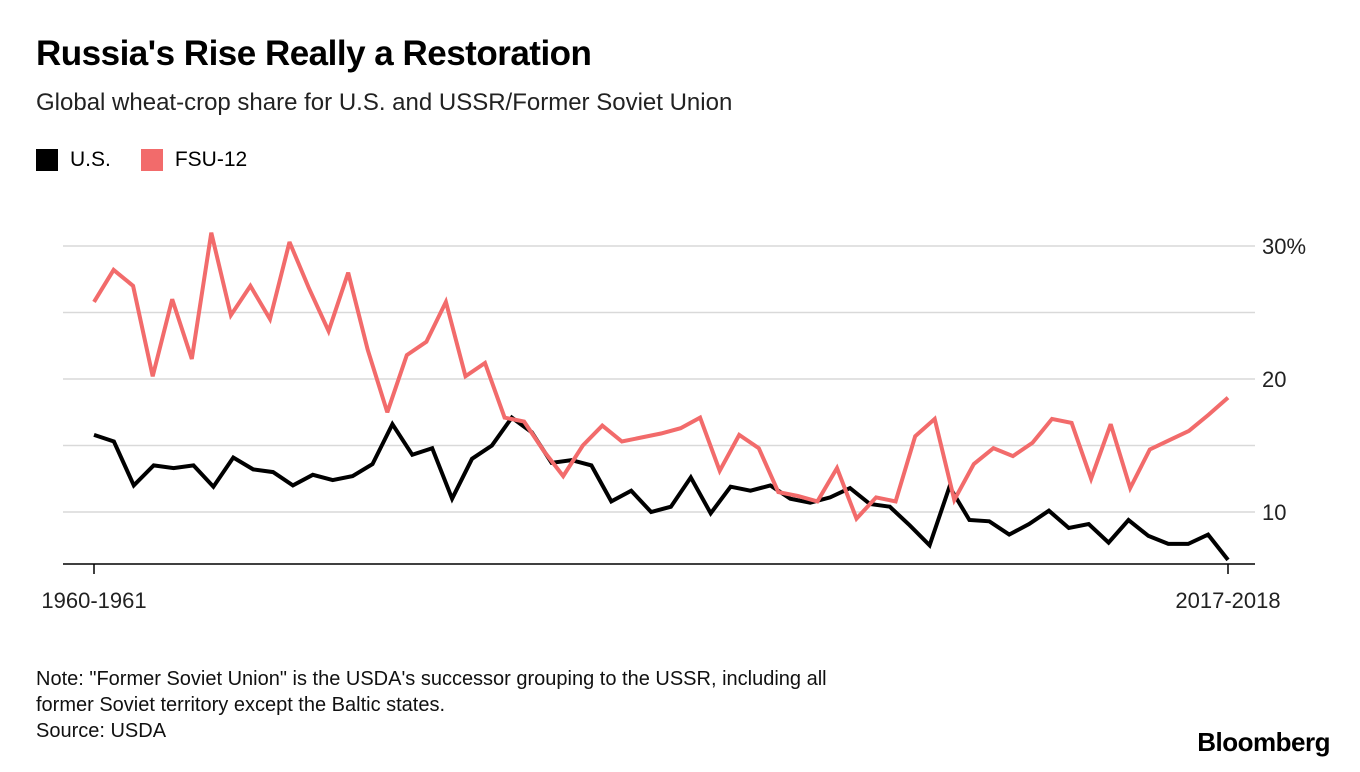  I want to click on y-tick-label: 20, so click(1274, 379).